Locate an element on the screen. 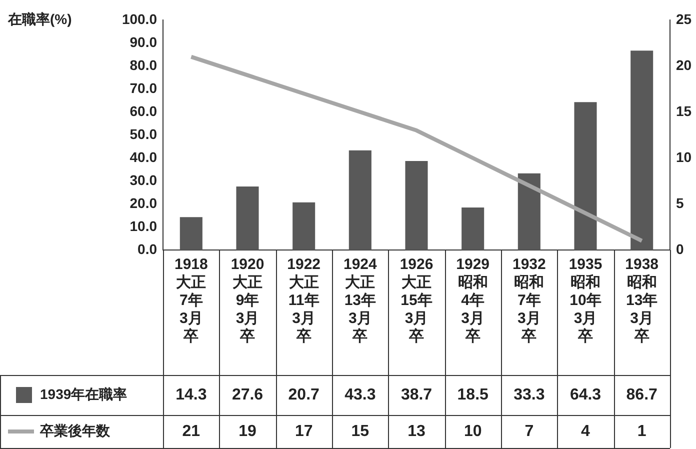 This screenshot has width=696, height=449. y-tick-label: 60.0 is located at coordinates (144, 110).